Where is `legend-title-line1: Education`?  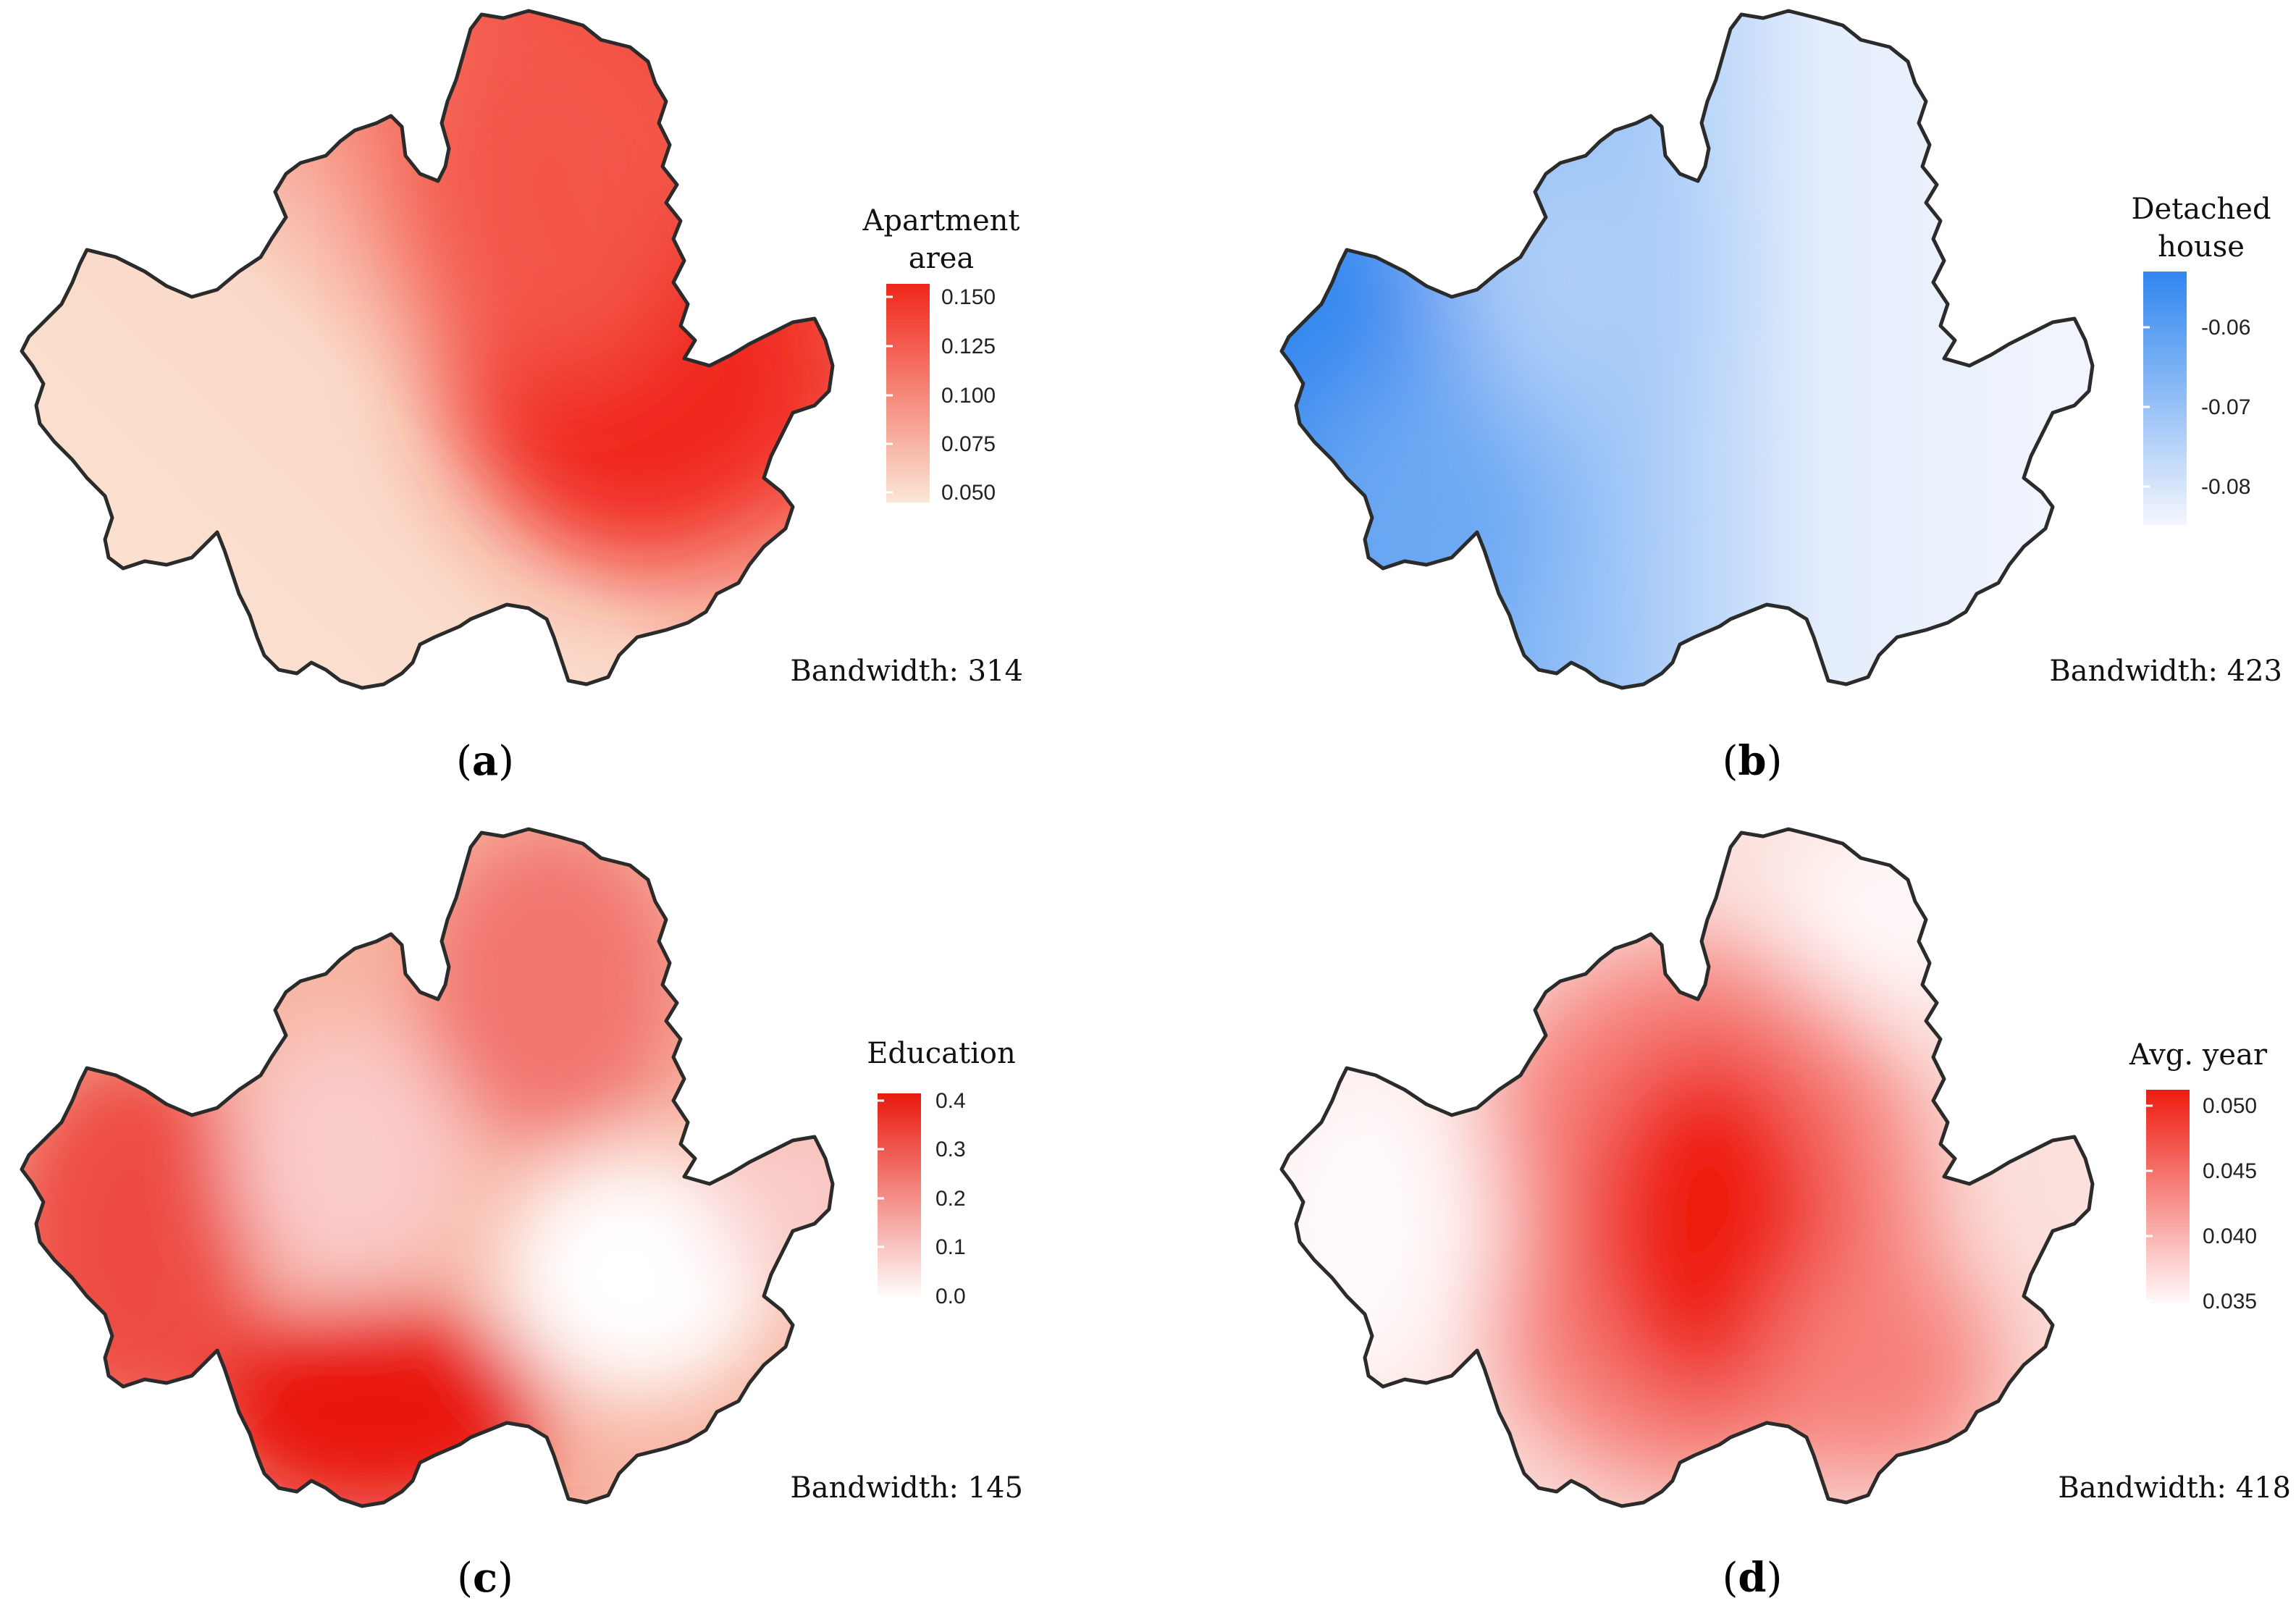
legend-title-line1: Education is located at coordinates (941, 1054).